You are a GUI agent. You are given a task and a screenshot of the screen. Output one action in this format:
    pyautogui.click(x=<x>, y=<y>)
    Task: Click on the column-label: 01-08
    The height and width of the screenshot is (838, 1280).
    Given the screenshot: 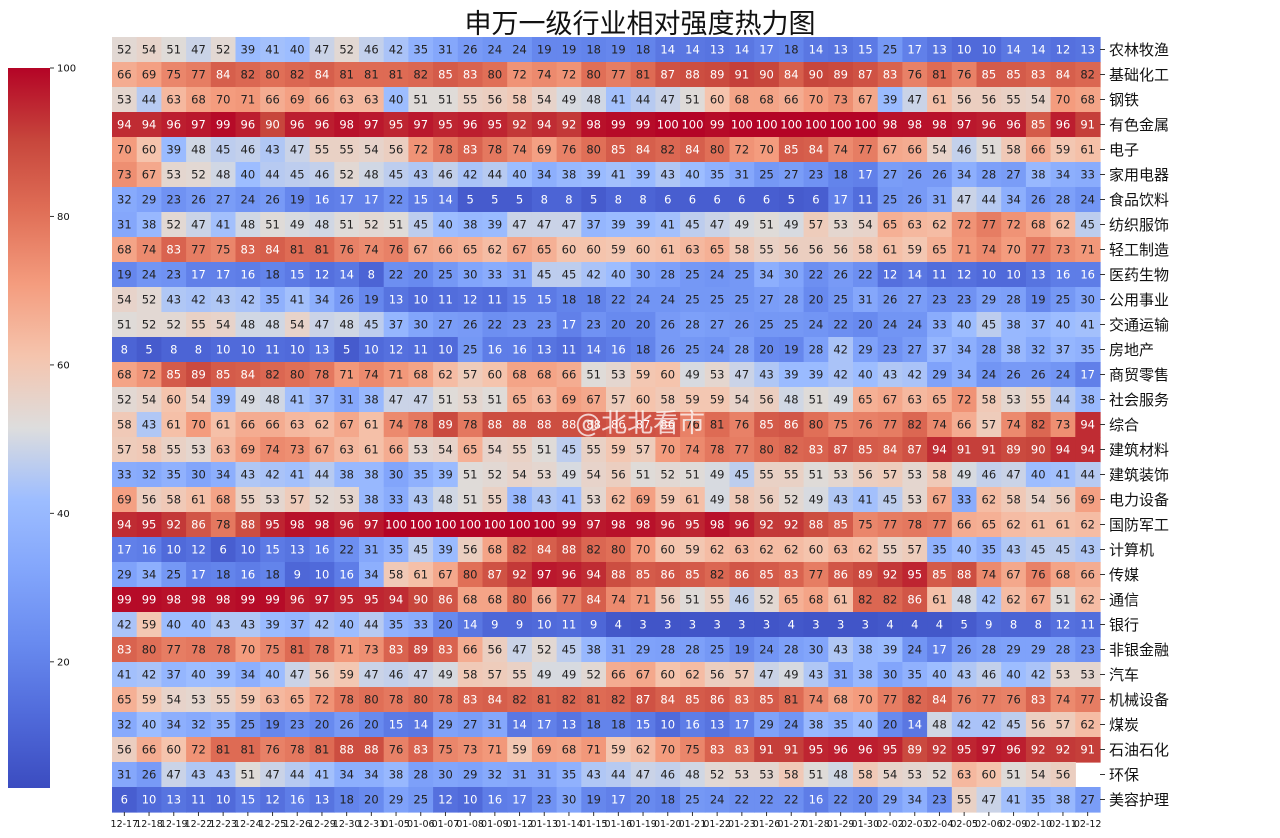 What is the action you would take?
    pyautogui.click(x=470, y=824)
    